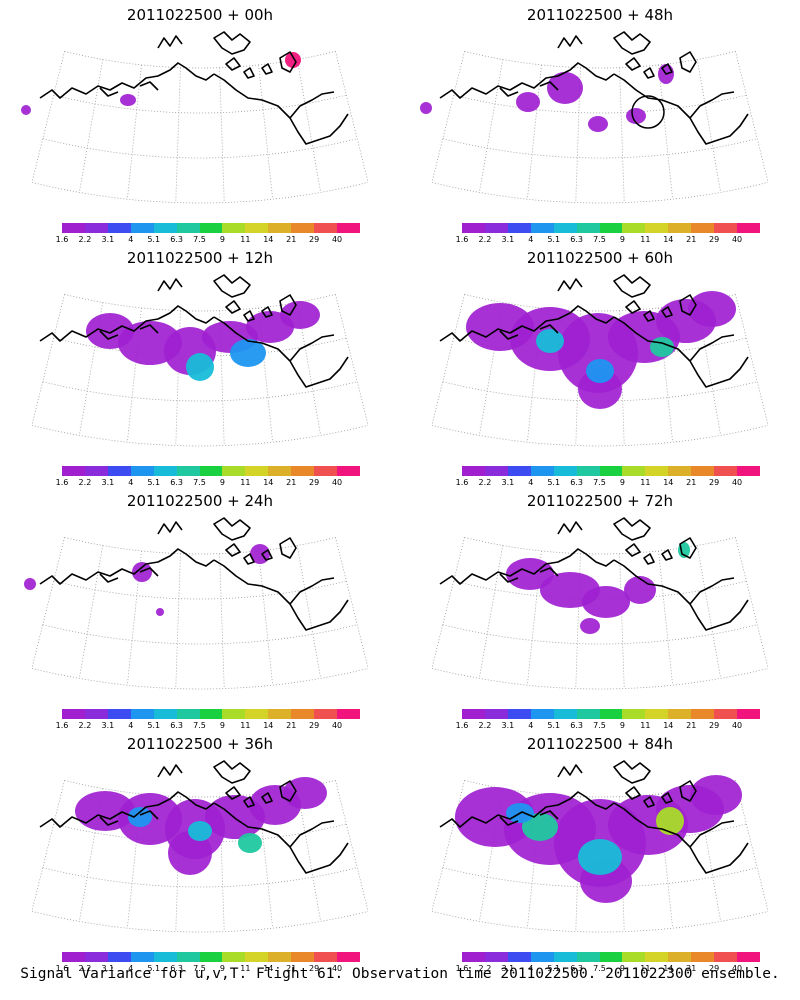  I want to click on colorbar, so click(611, 471).